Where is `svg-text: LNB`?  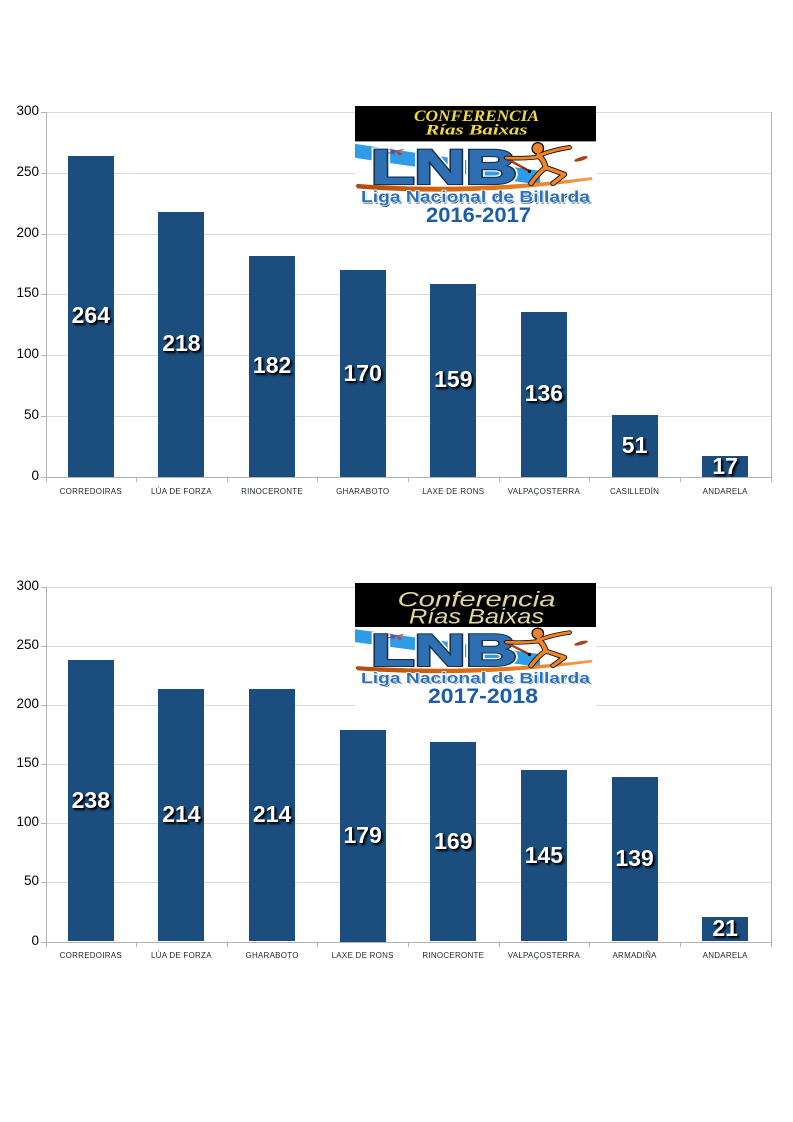 svg-text: LNB is located at coordinates (444, 650).